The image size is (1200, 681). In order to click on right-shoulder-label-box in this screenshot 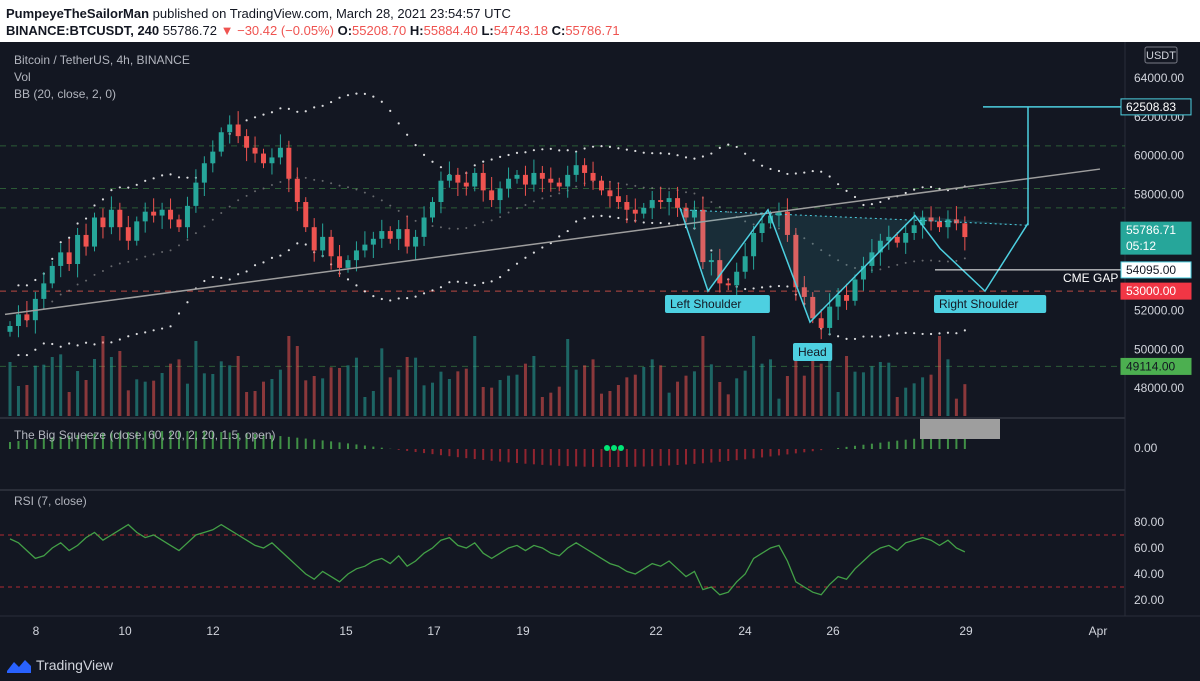, I will do `click(990, 304)`.